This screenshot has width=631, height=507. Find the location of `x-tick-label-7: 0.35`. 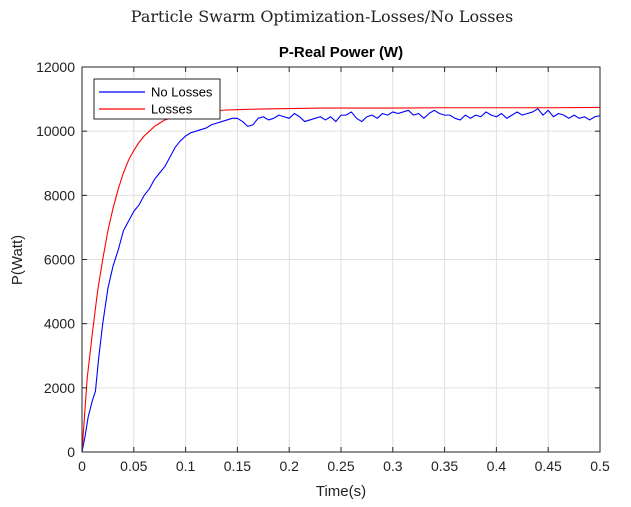

x-tick-label-7: 0.35 is located at coordinates (444, 466).